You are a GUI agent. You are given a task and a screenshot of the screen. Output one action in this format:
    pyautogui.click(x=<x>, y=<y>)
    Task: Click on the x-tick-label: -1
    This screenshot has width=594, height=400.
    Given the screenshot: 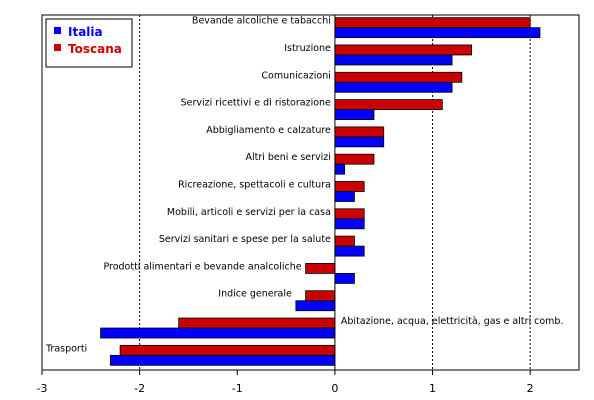 What is the action you would take?
    pyautogui.click(x=237, y=388)
    